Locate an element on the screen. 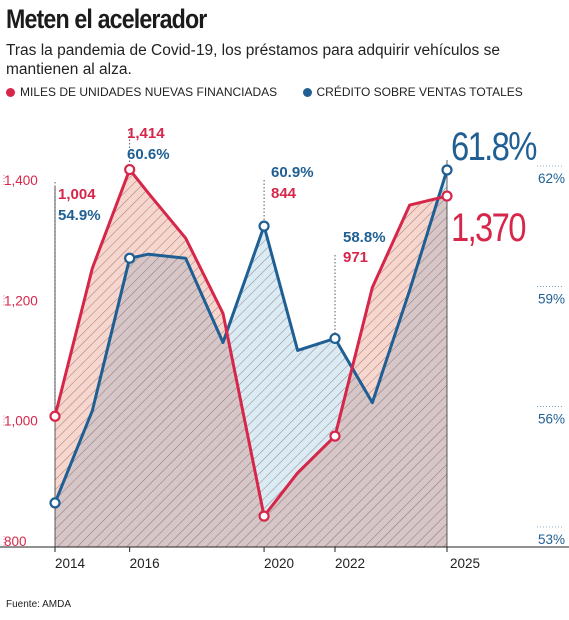 This screenshot has height=620, width=569. data-label: 60.6% is located at coordinates (148, 154).